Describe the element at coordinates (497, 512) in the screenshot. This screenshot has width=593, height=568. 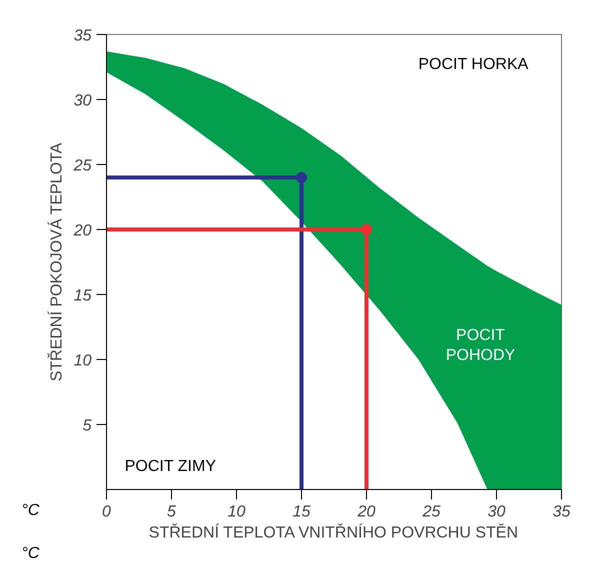
I see `x-tick-label: 30` at that location.